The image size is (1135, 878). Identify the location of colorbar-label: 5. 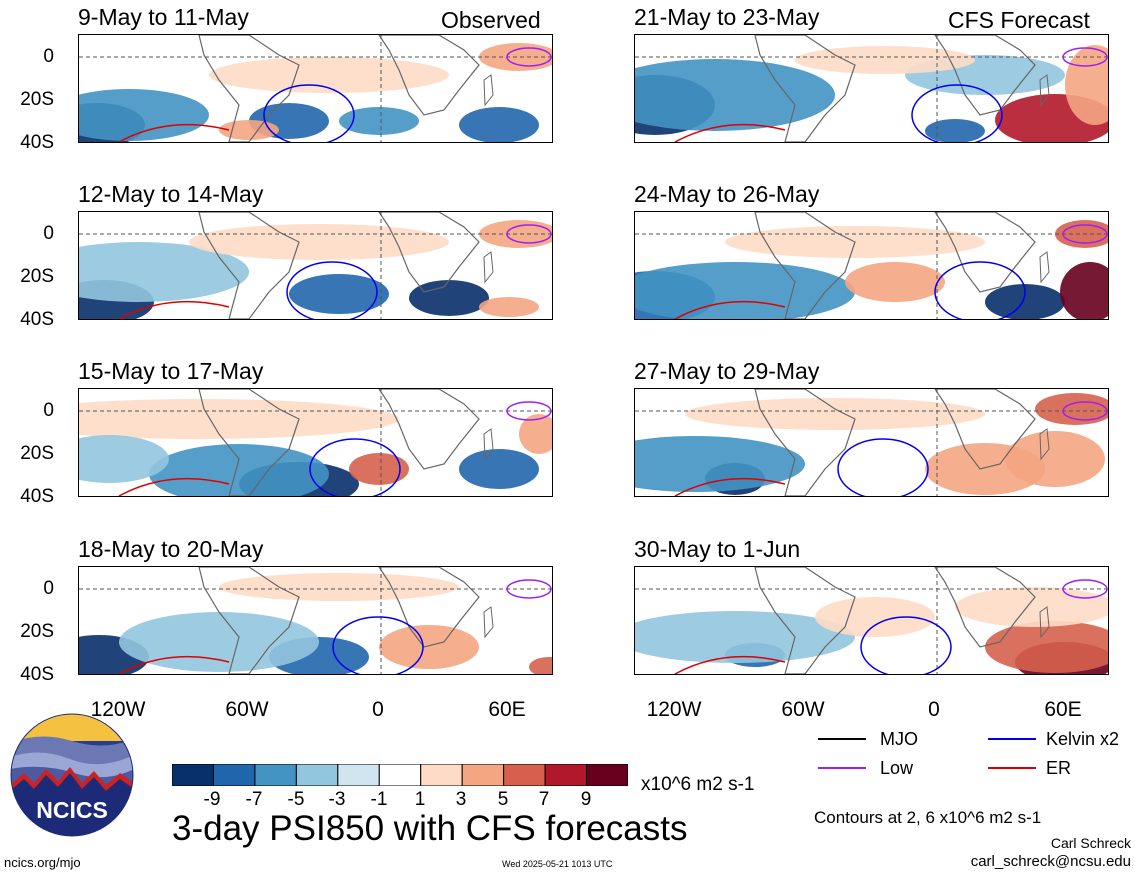
(503, 799).